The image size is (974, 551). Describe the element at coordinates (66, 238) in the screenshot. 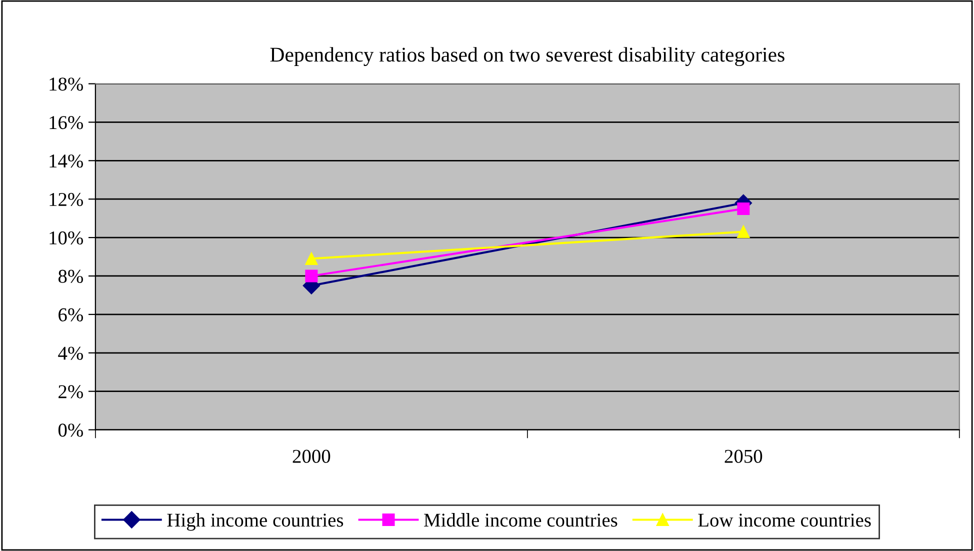

I see `y-tick-label: 10%` at that location.